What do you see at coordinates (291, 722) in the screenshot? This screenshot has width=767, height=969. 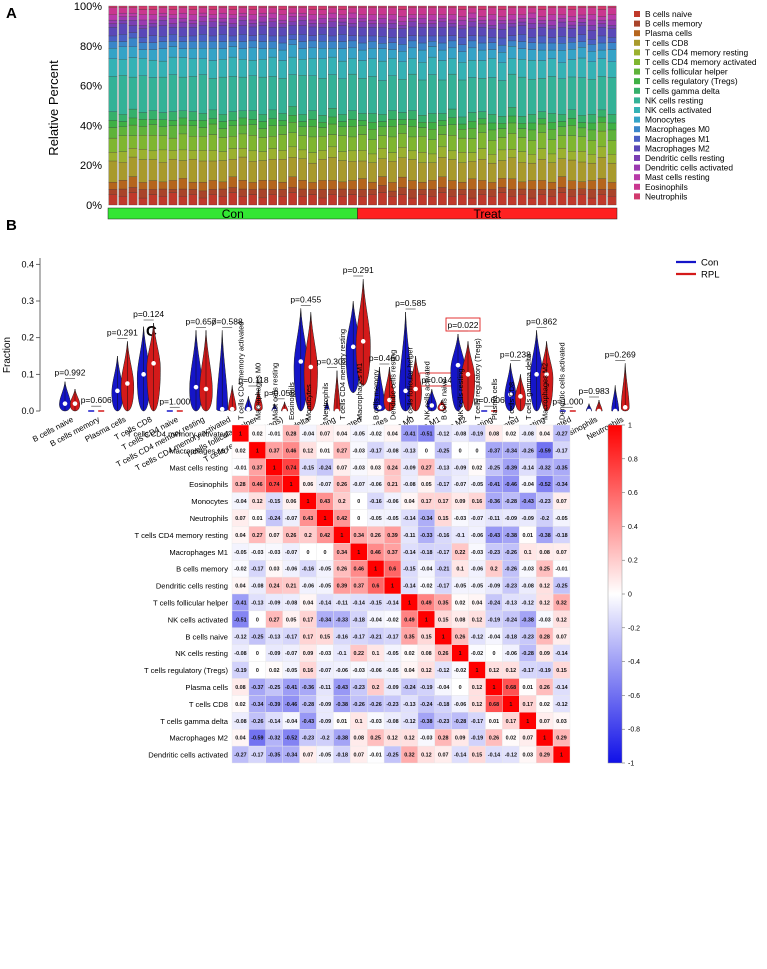 I see `heatmap-cell-value: -0.04` at bounding box center [291, 722].